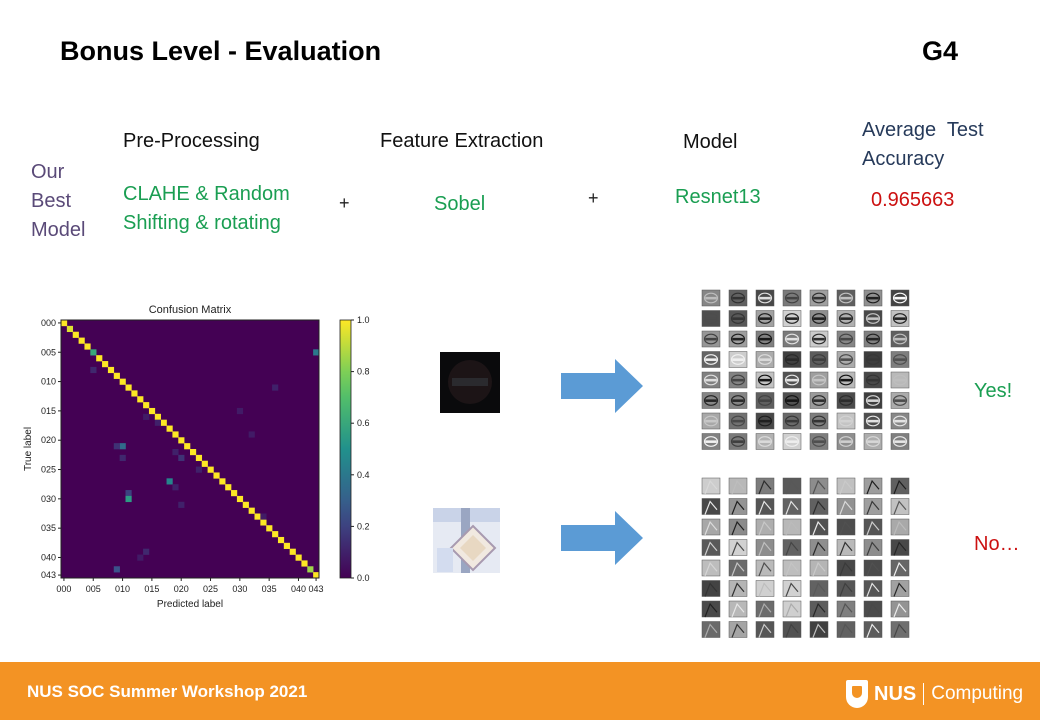 This screenshot has width=1040, height=720. What do you see at coordinates (593, 198) in the screenshot?
I see `plus-sign: +` at bounding box center [593, 198].